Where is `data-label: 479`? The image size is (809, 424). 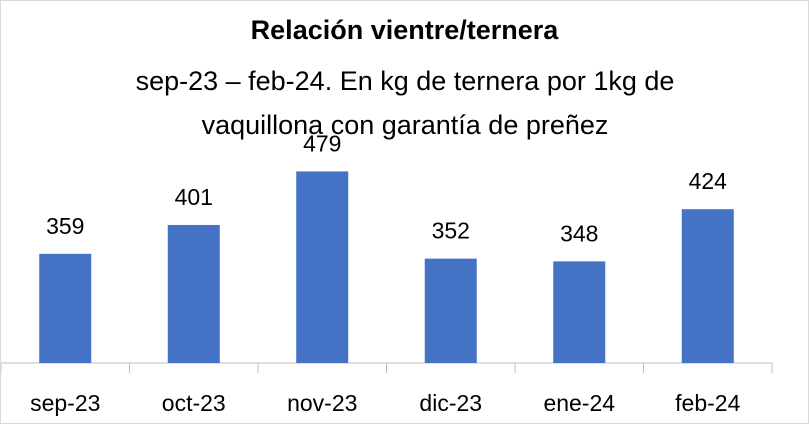 data-label: 479 is located at coordinates (322, 143).